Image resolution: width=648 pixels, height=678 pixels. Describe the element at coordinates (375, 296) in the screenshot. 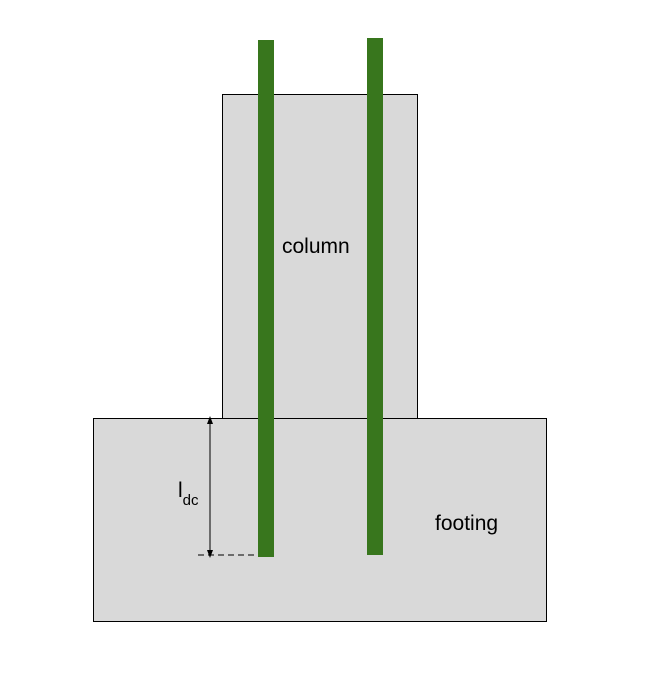

I see `right-rebar` at that location.